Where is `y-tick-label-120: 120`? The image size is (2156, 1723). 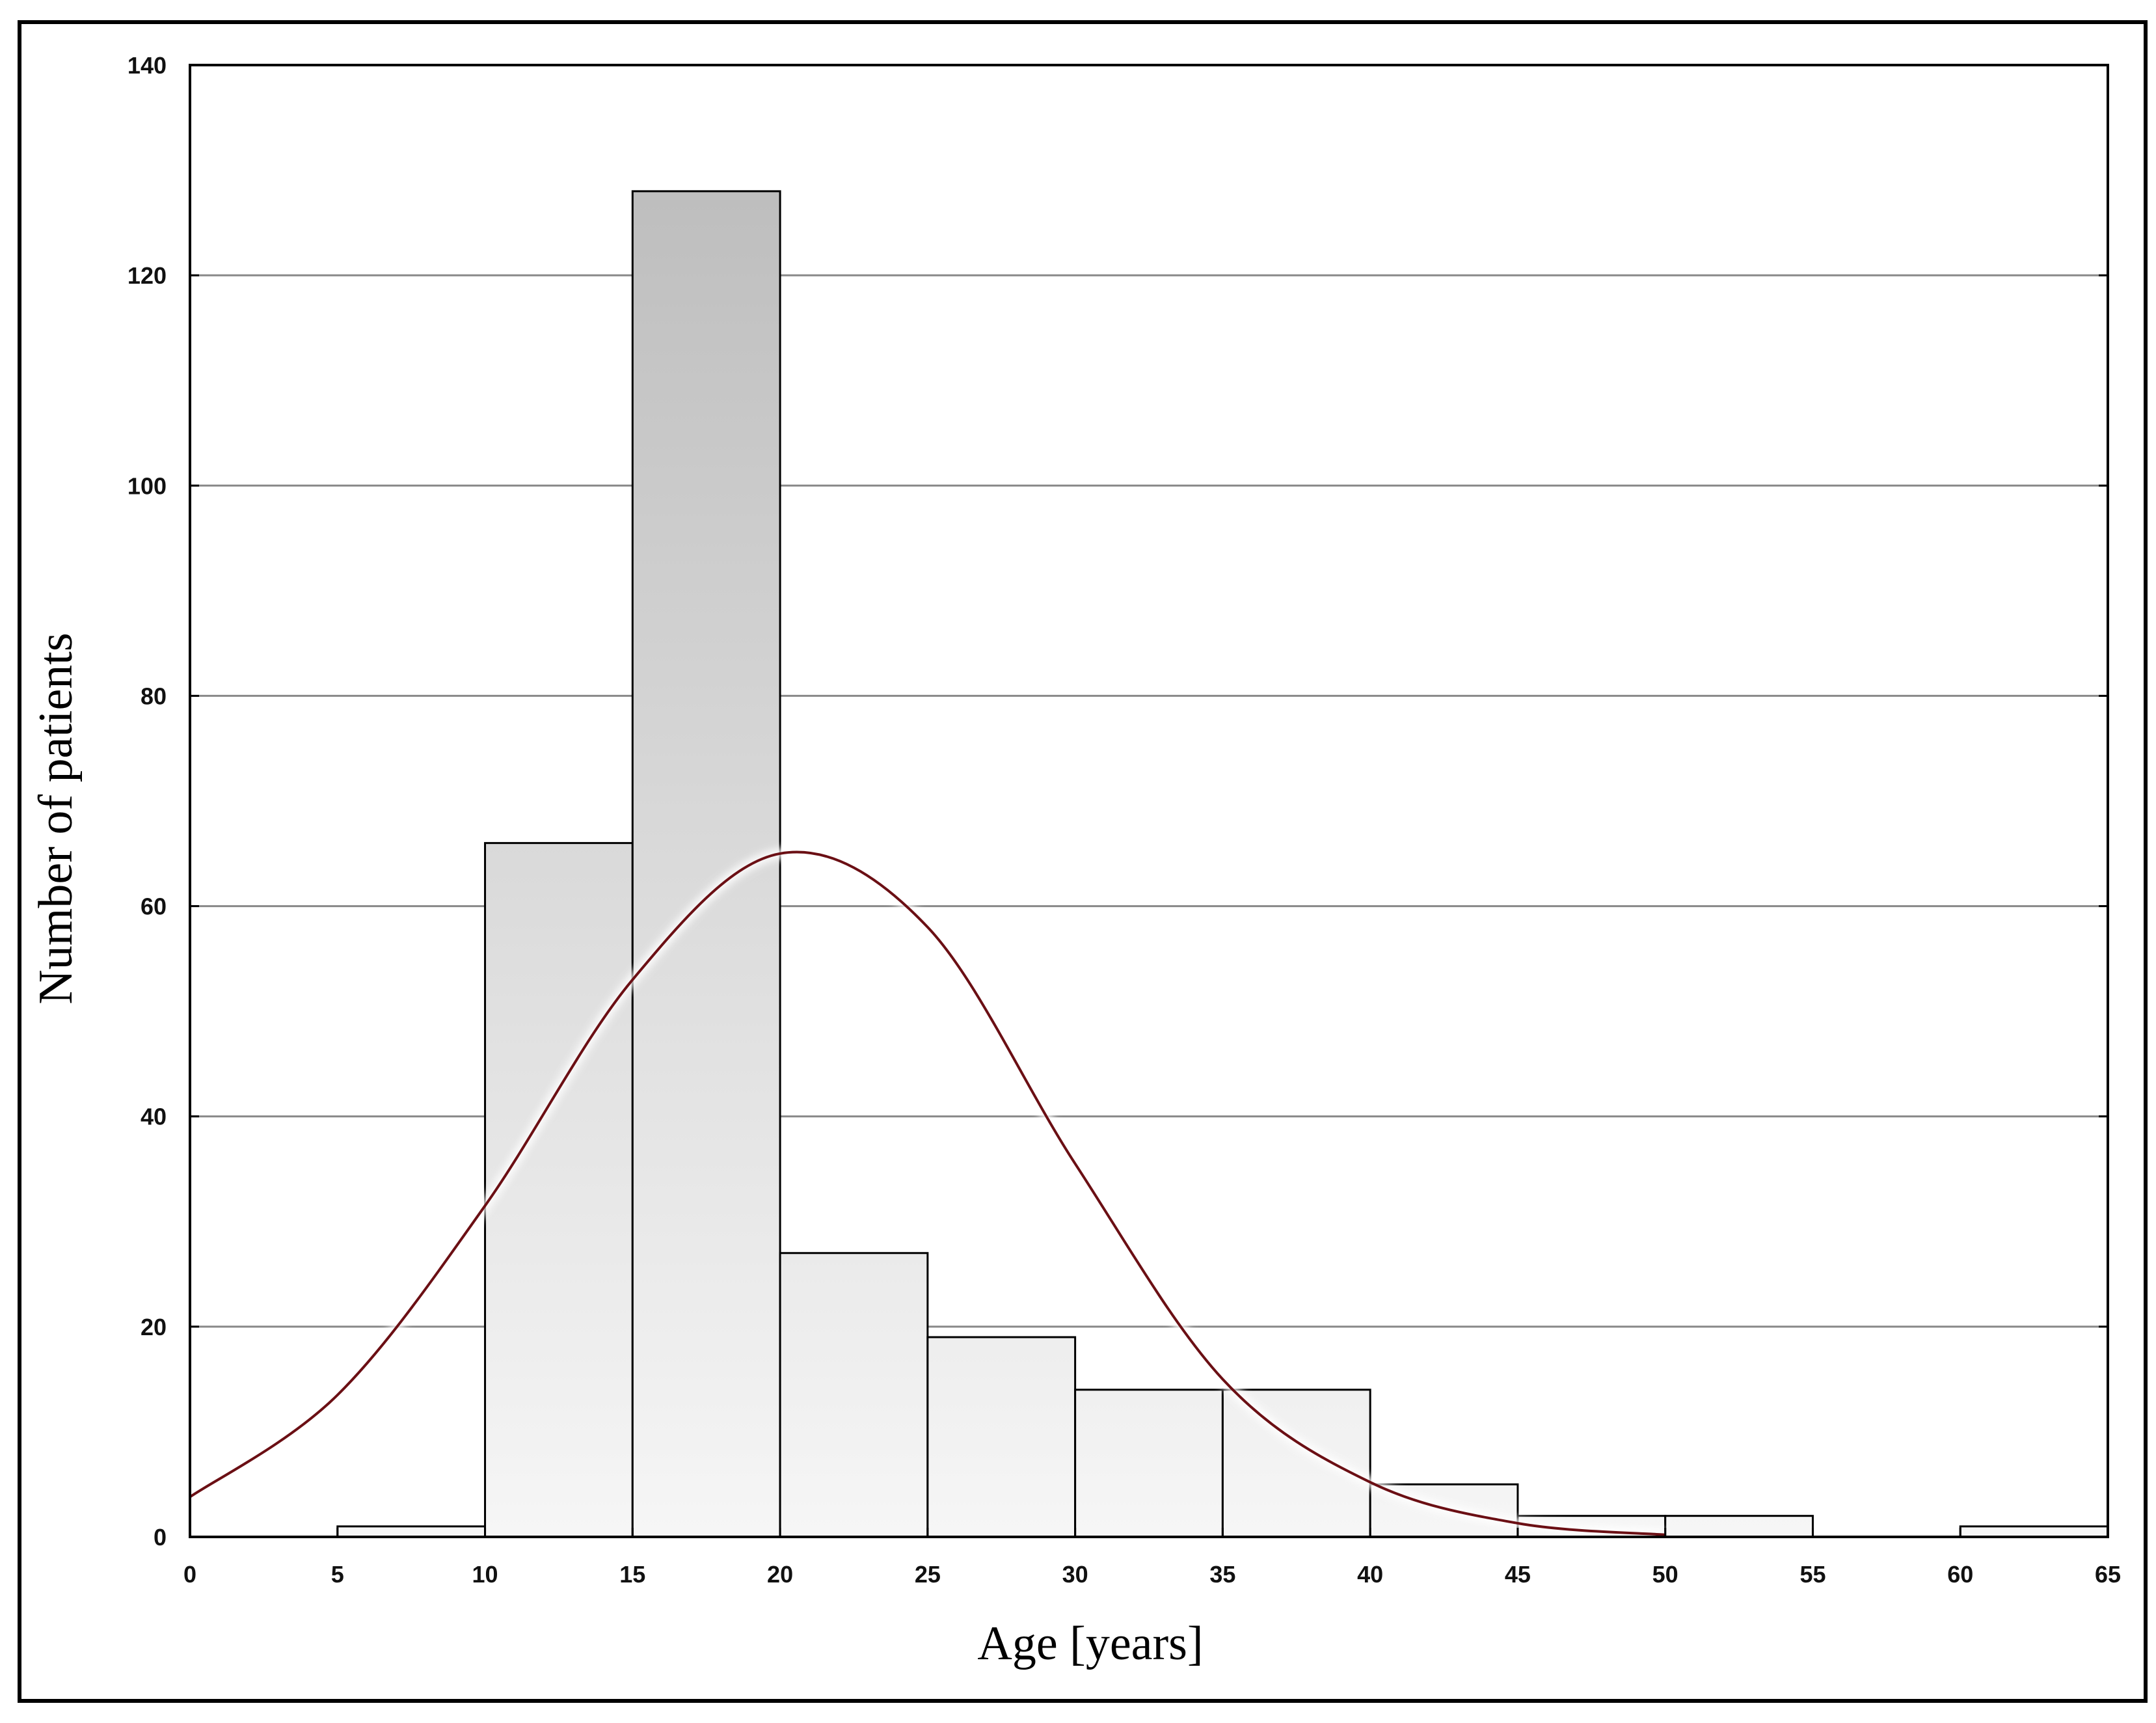
y-tick-label-120: 120 is located at coordinates (147, 275).